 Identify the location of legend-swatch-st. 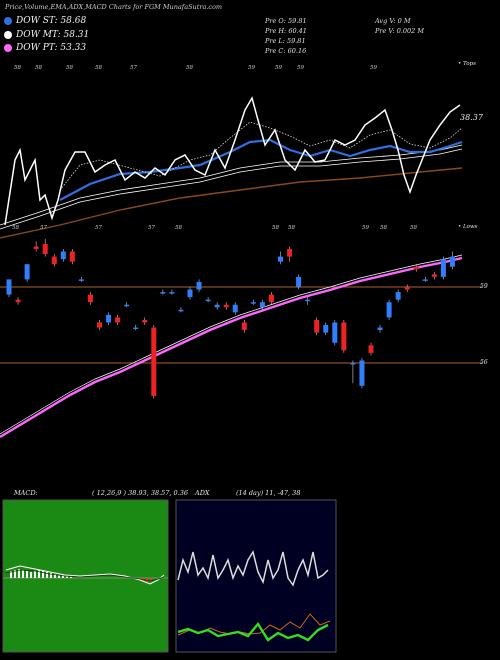
(8, 21).